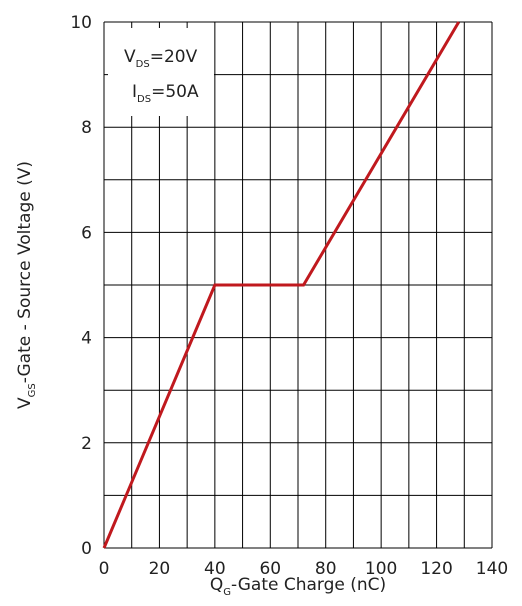  What do you see at coordinates (381, 569) in the screenshot?
I see `x-tick-label: 100` at bounding box center [381, 569].